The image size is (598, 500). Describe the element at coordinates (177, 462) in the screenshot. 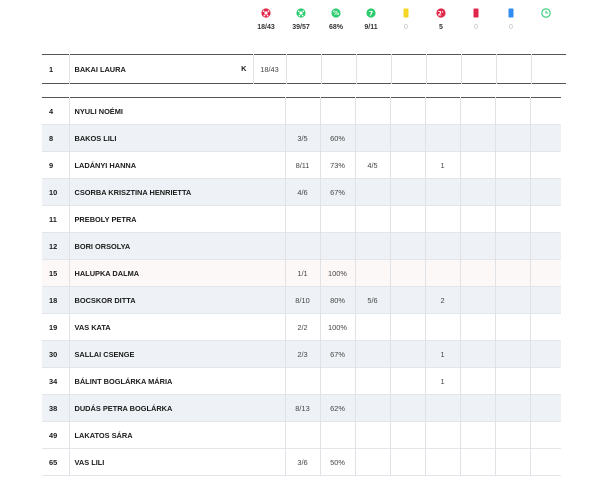

I see `player-name: VAS LILI` at that location.